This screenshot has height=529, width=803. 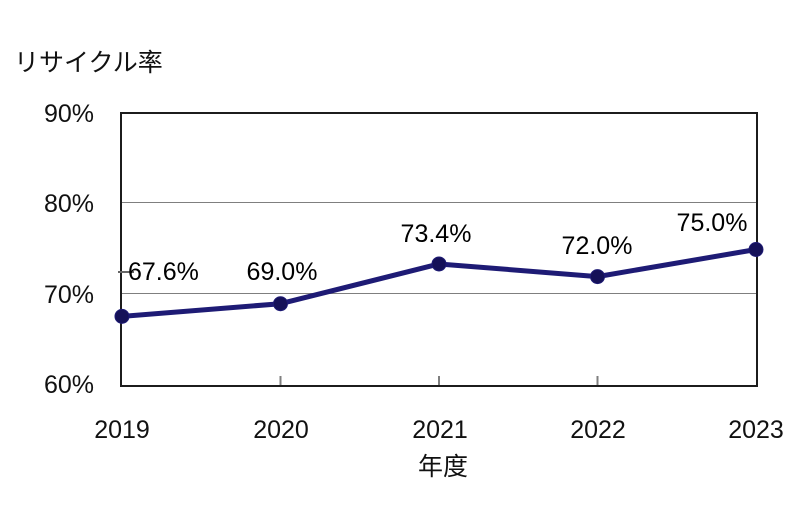 What do you see at coordinates (68, 385) in the screenshot?
I see `y-tick-label: 60%` at bounding box center [68, 385].